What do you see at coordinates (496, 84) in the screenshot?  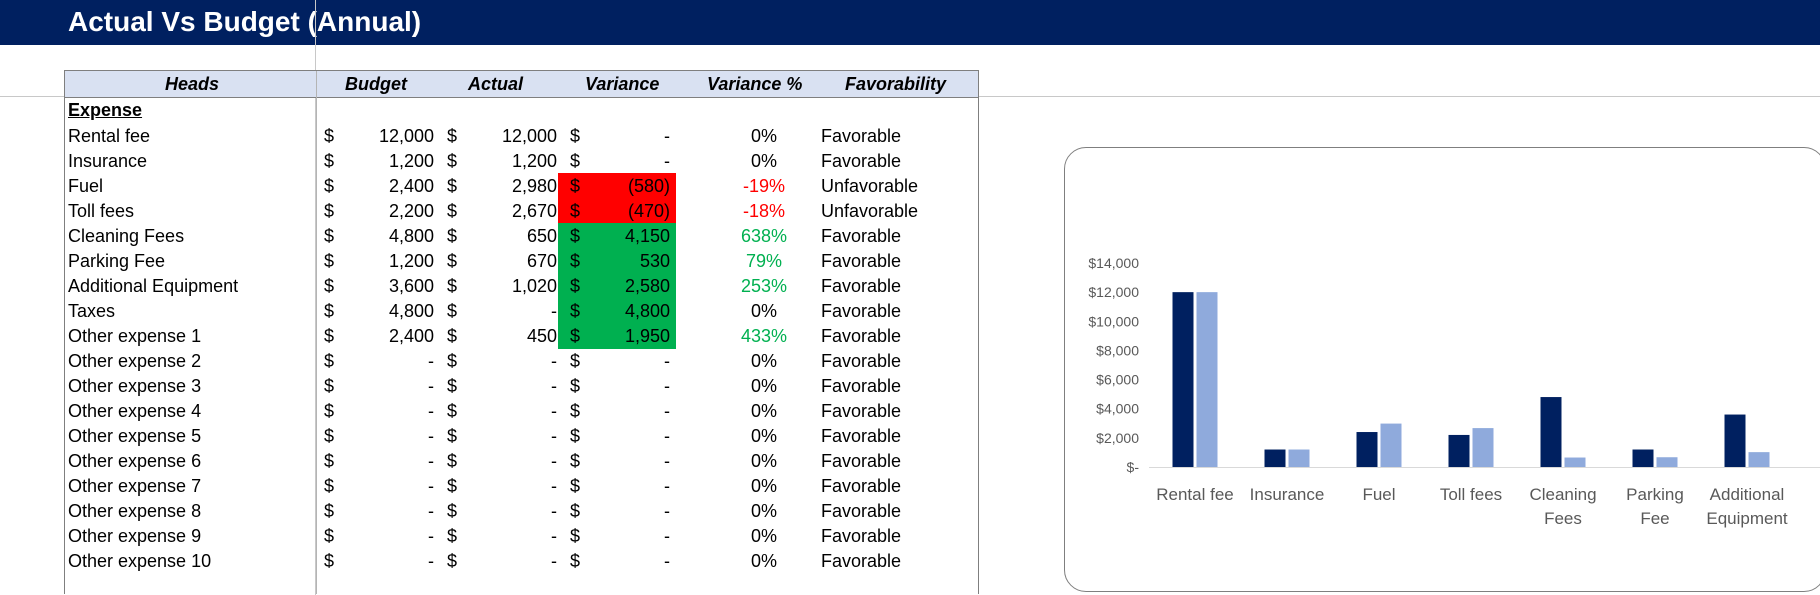 I see `header-actual: Actual` at bounding box center [496, 84].